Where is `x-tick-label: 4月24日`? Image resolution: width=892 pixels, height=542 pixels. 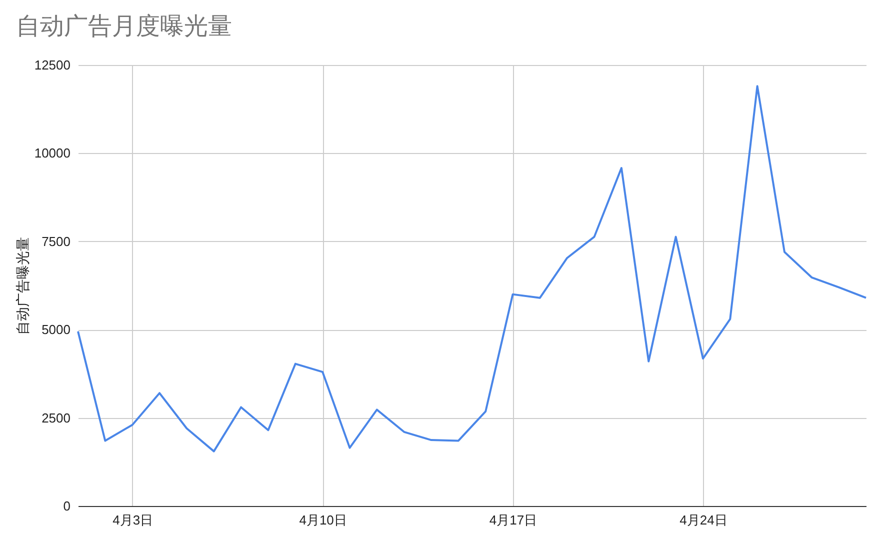 x-tick-label: 4月24日 is located at coordinates (704, 520).